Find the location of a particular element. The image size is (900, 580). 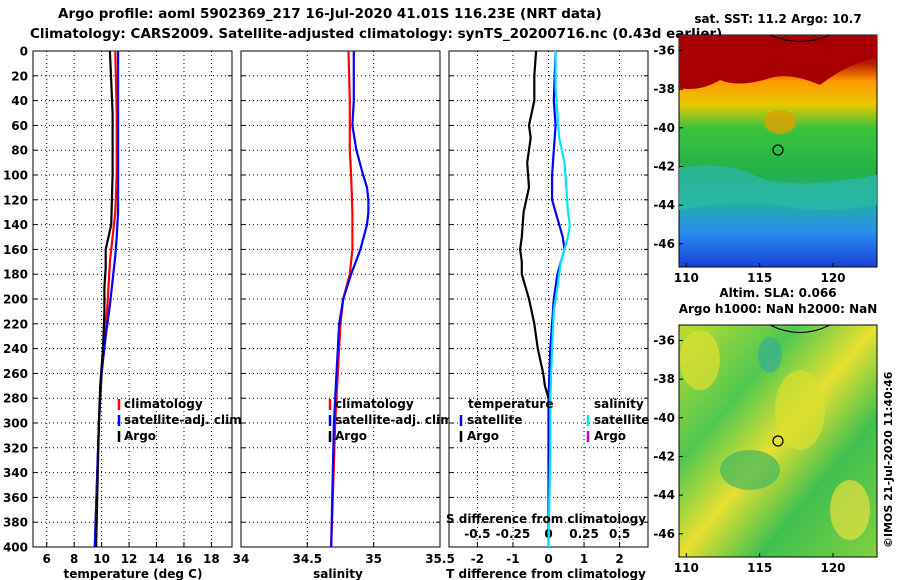

difference-xlabel: T difference from climatology is located at coordinates (546, 573).